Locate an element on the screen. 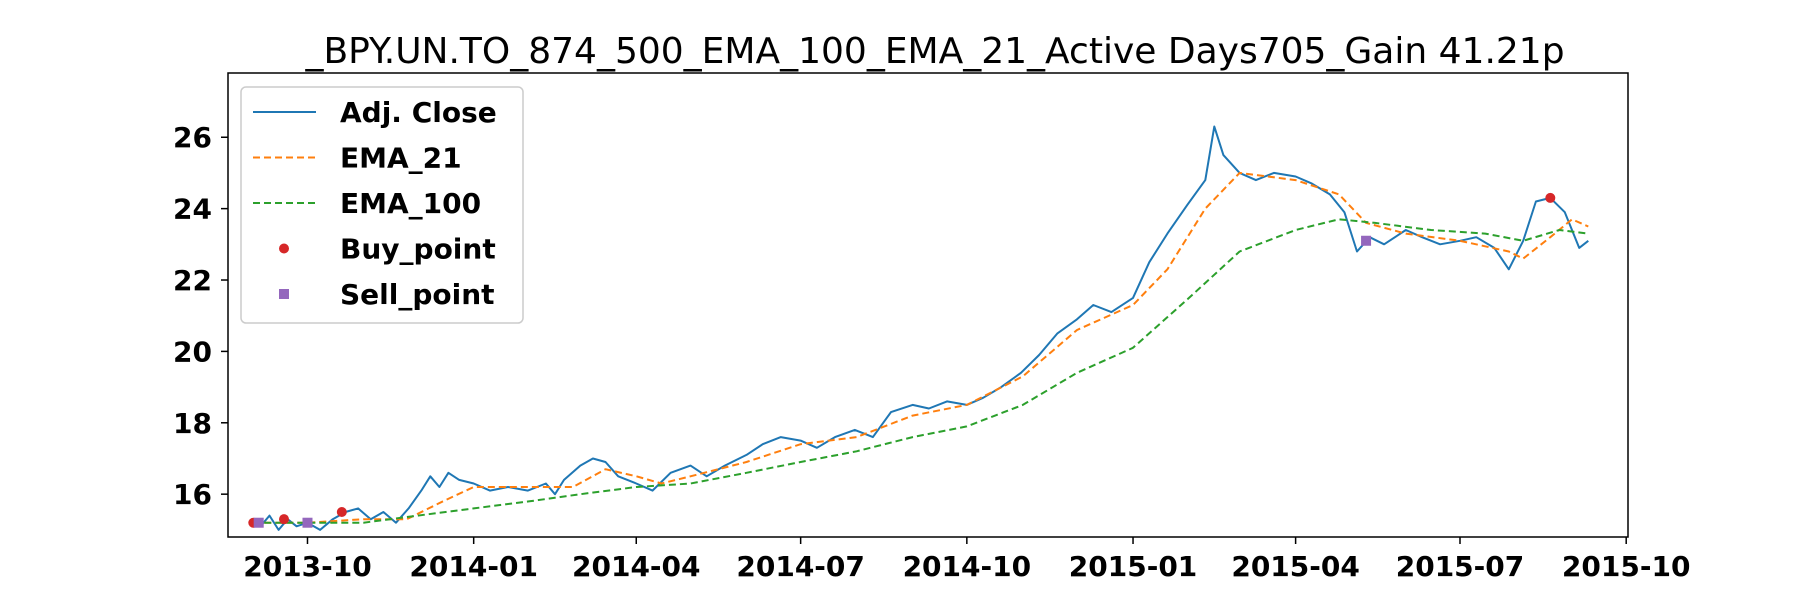 Image resolution: width=1800 pixels, height=600 pixels. x-tick-label: 2015-04 is located at coordinates (1295, 566).